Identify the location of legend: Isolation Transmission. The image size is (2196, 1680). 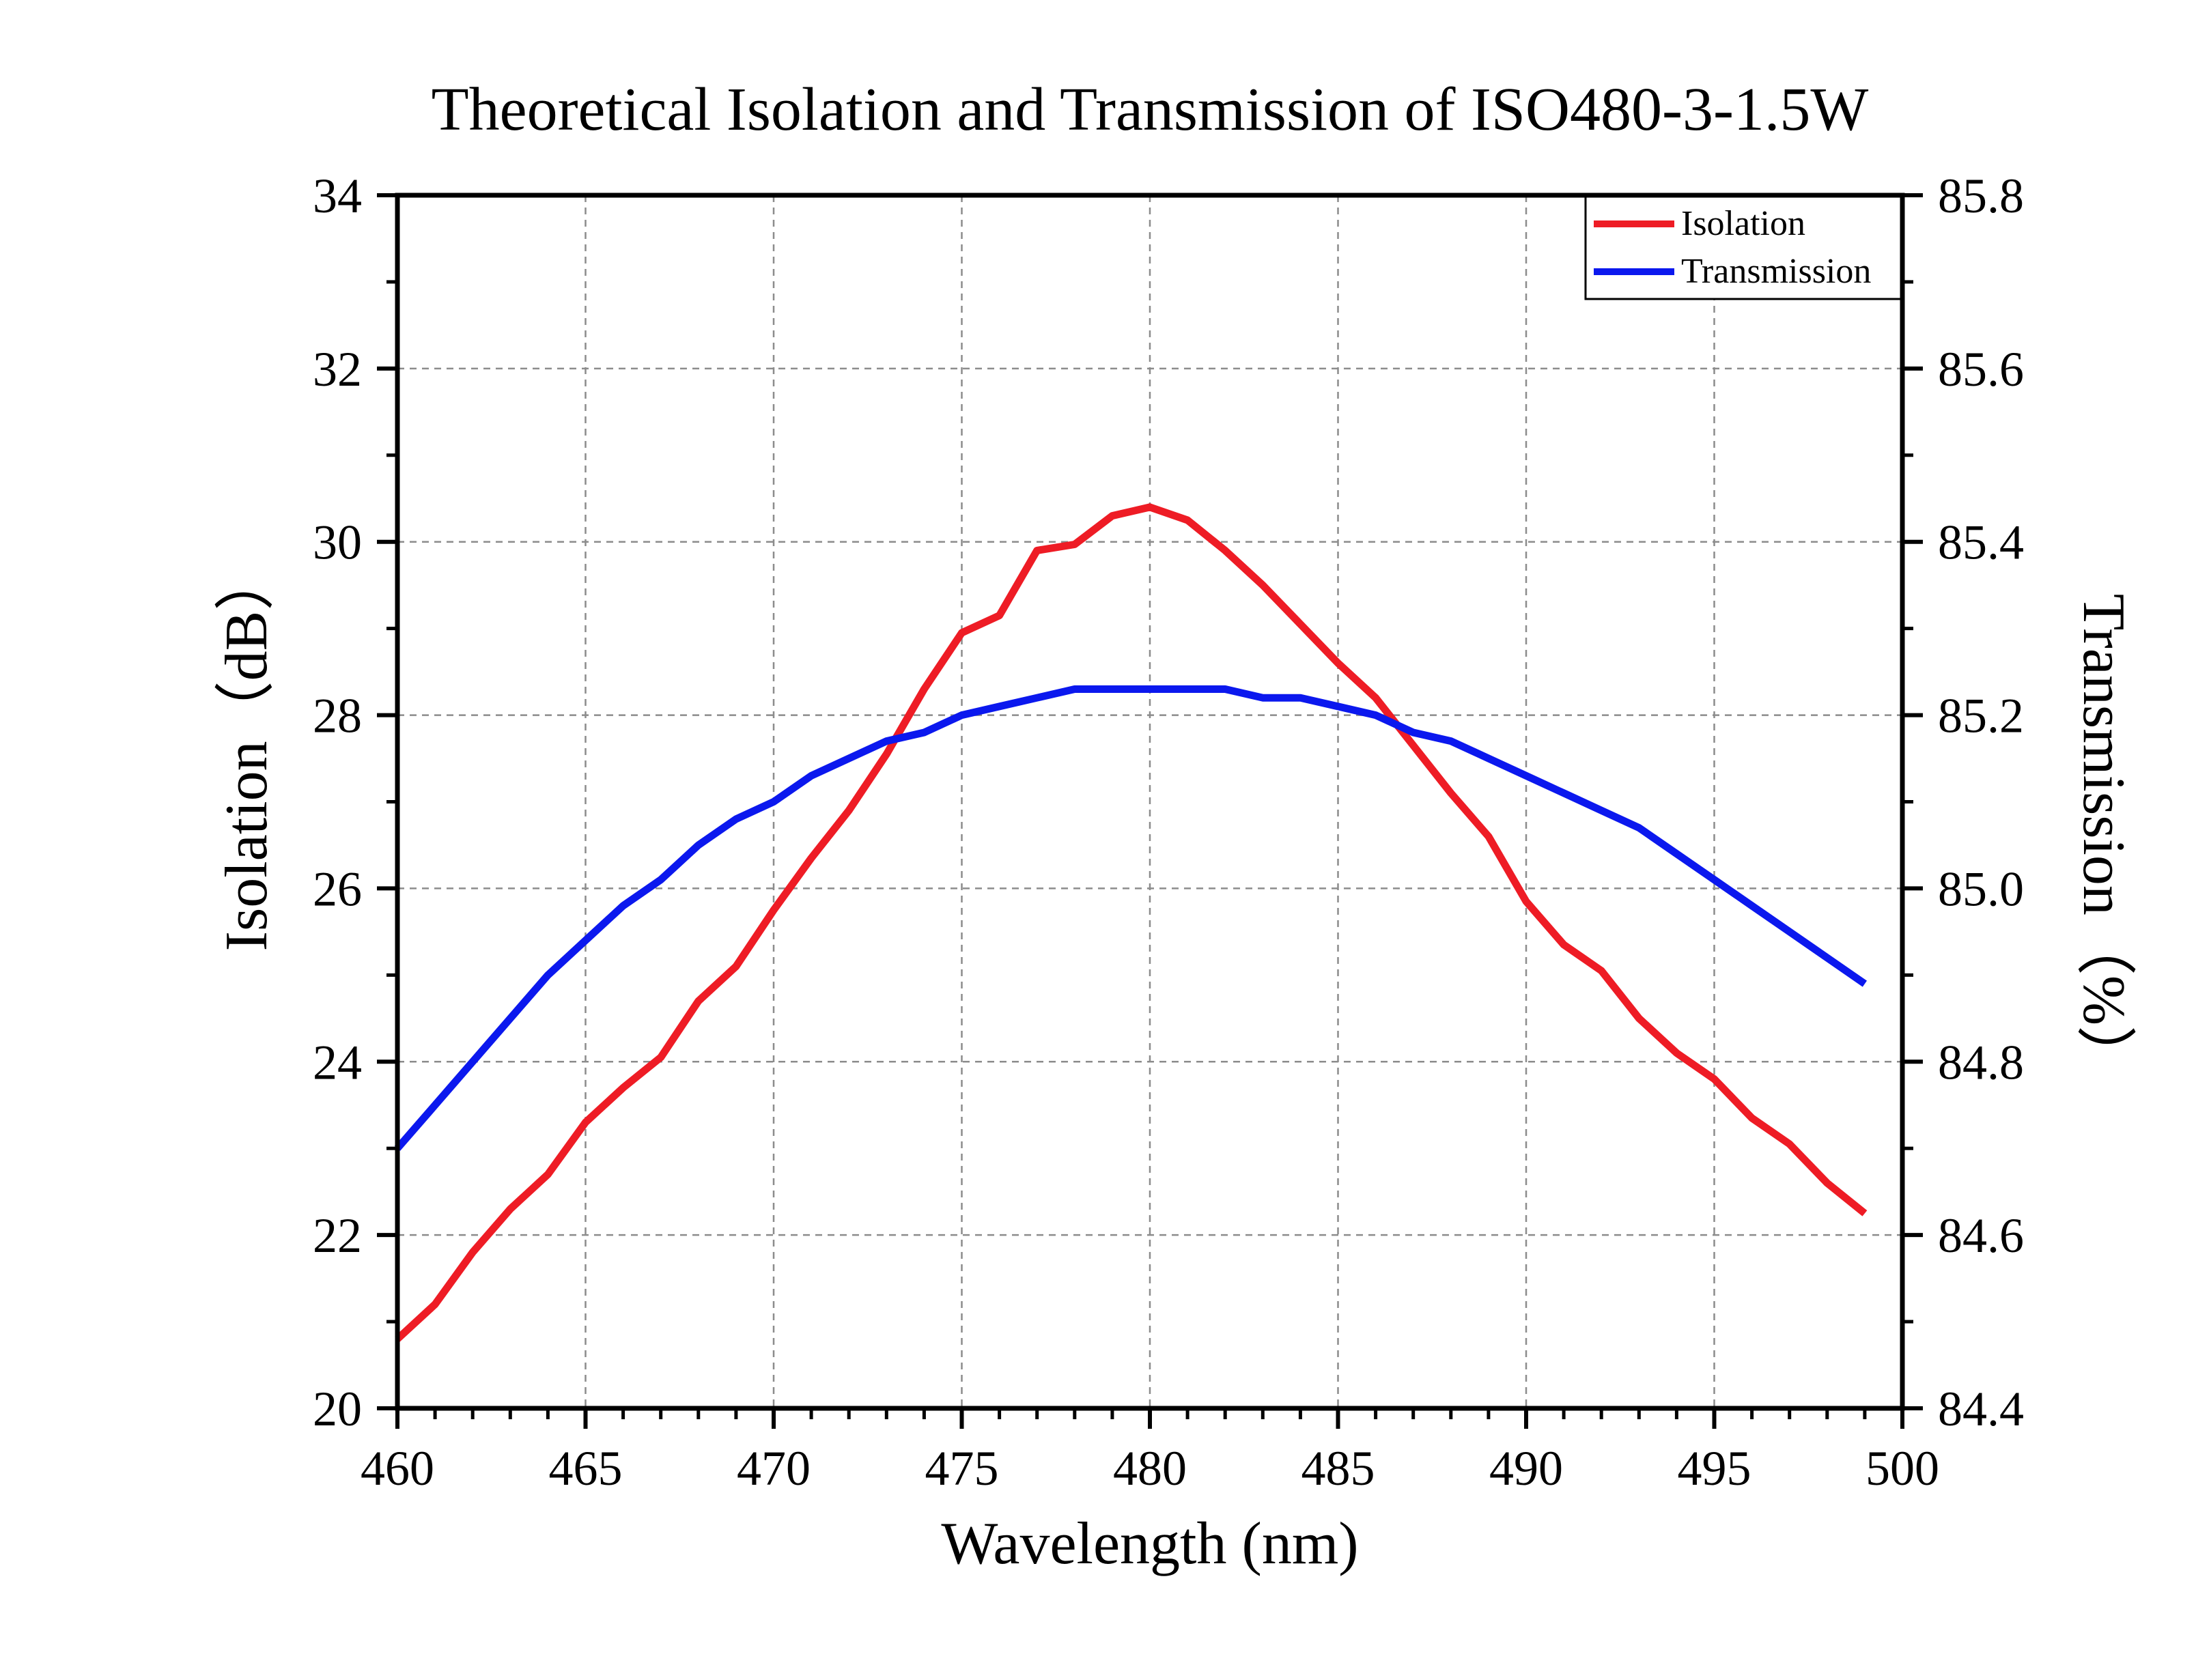
(1743, 247).